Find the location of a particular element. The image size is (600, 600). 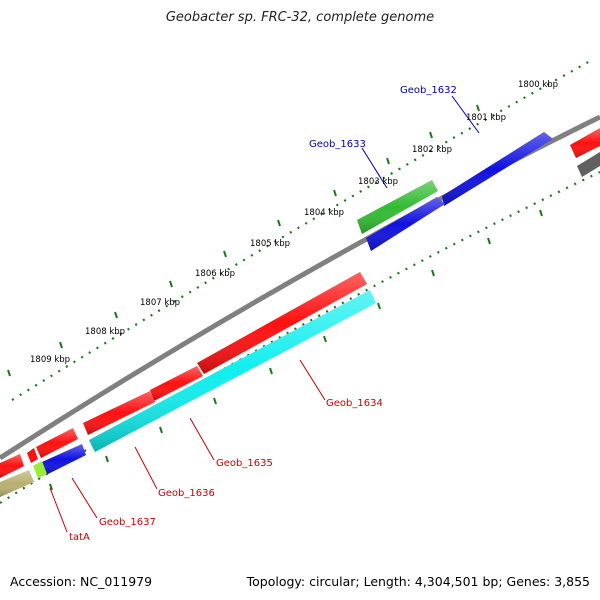

label-geob-1634: Geob_1634 is located at coordinates (354, 403).